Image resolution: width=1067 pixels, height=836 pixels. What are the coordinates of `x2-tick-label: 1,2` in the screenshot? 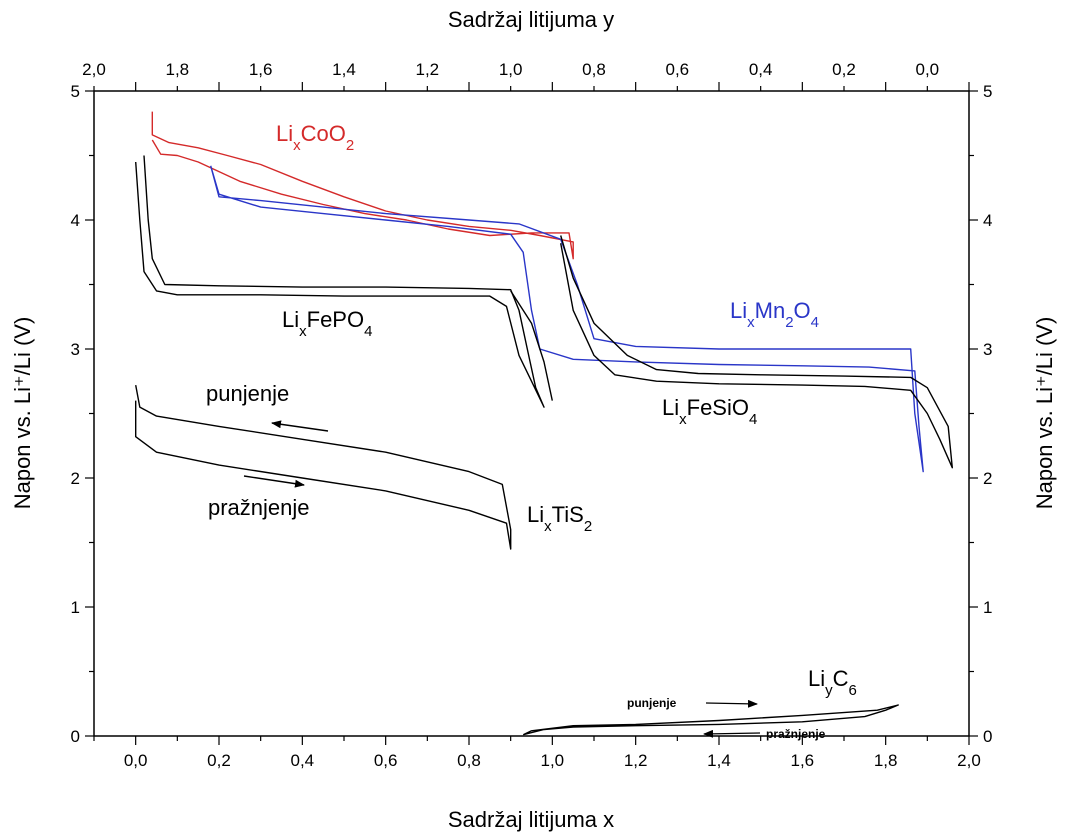 It's located at (428, 69).